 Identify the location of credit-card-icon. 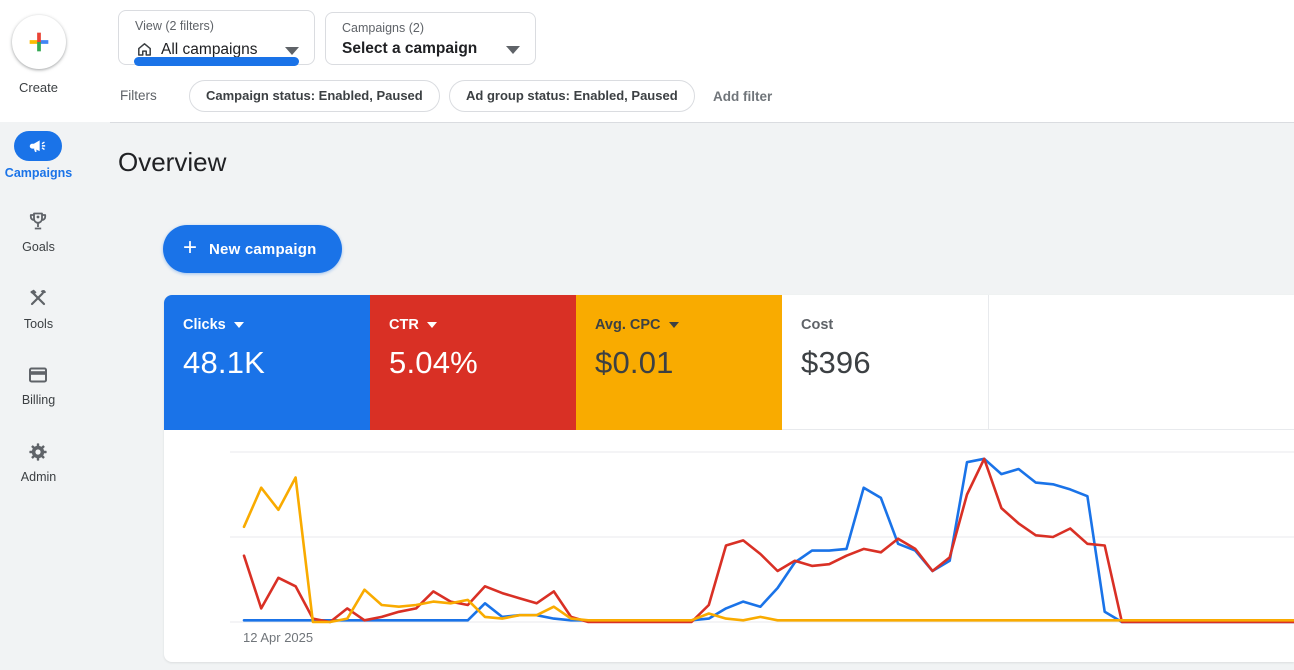
(38, 375).